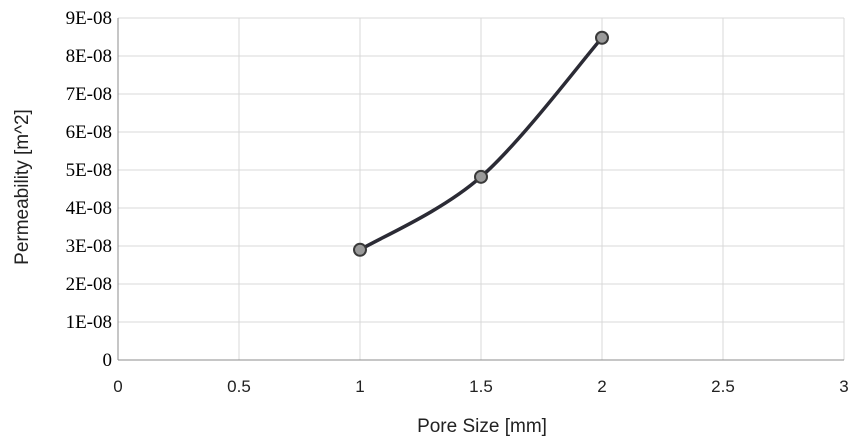  Describe the element at coordinates (22, 187) in the screenshot. I see `y-axis-title: Permeability [m^2]` at that location.